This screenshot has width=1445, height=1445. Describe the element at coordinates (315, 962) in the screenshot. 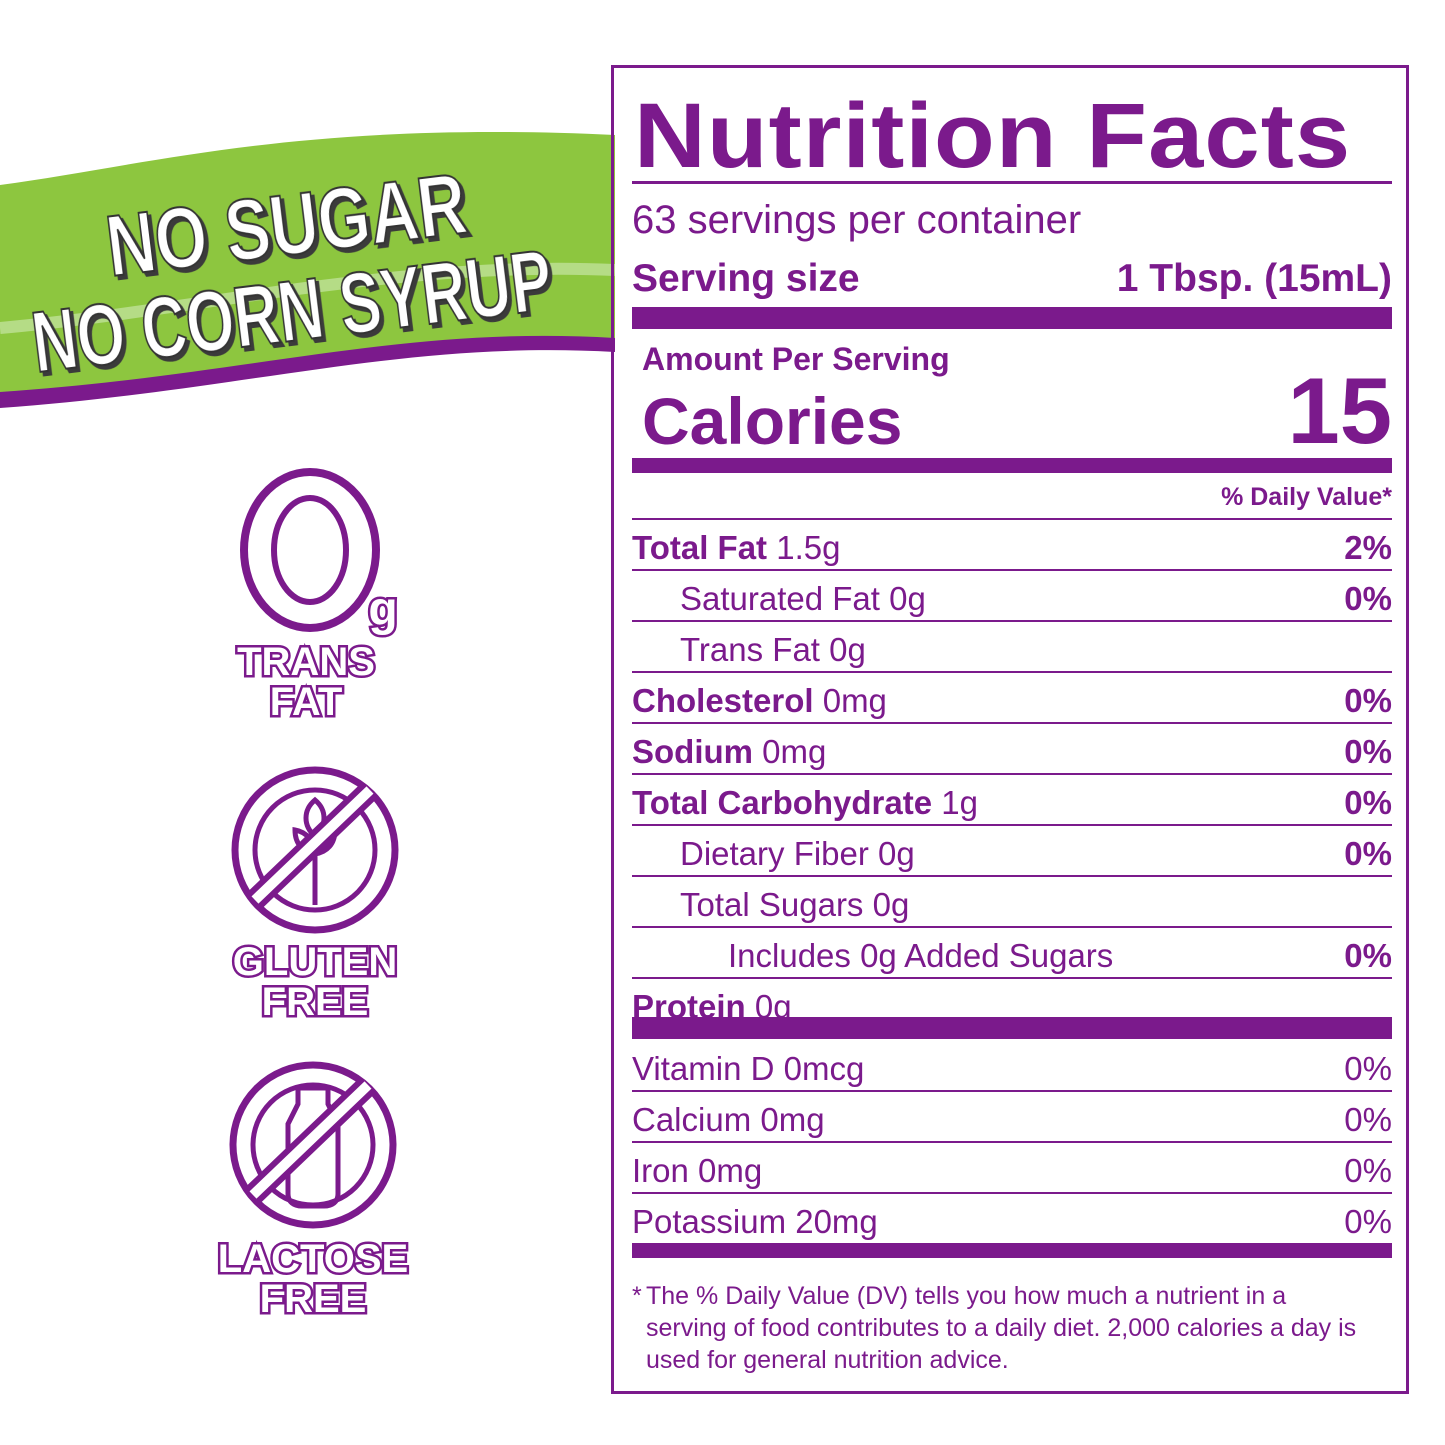

I see `badge-gluten-line1: GLUTEN` at that location.